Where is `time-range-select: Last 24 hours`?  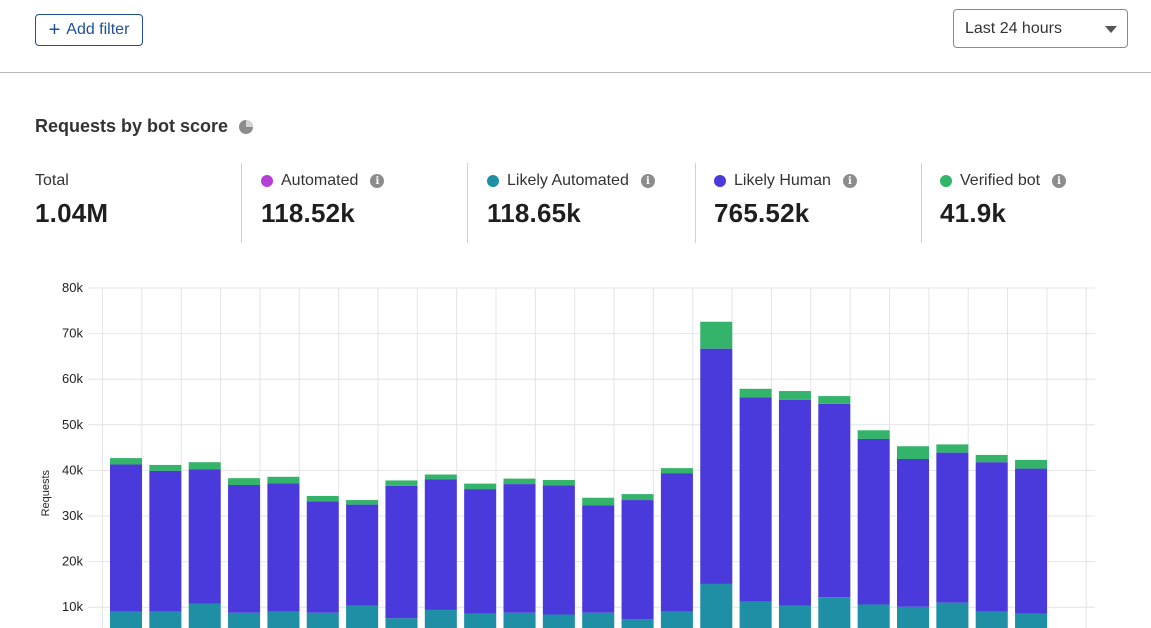
time-range-select: Last 24 hours is located at coordinates (1040, 28).